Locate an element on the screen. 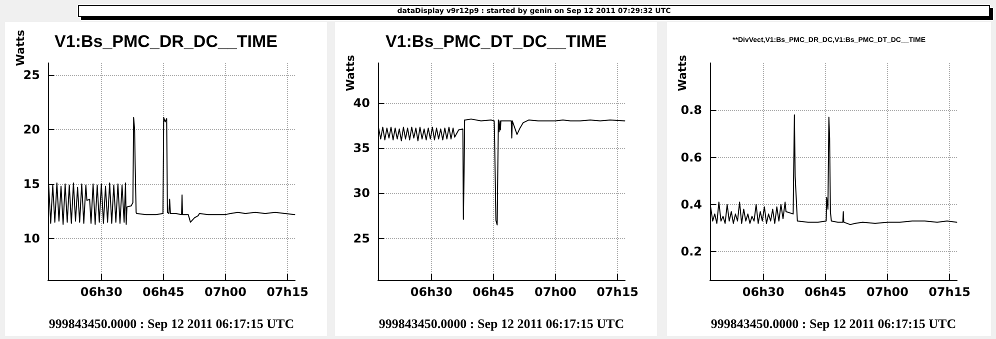 This screenshot has width=996, height=339. y-tick-label: 15 is located at coordinates (31, 184).